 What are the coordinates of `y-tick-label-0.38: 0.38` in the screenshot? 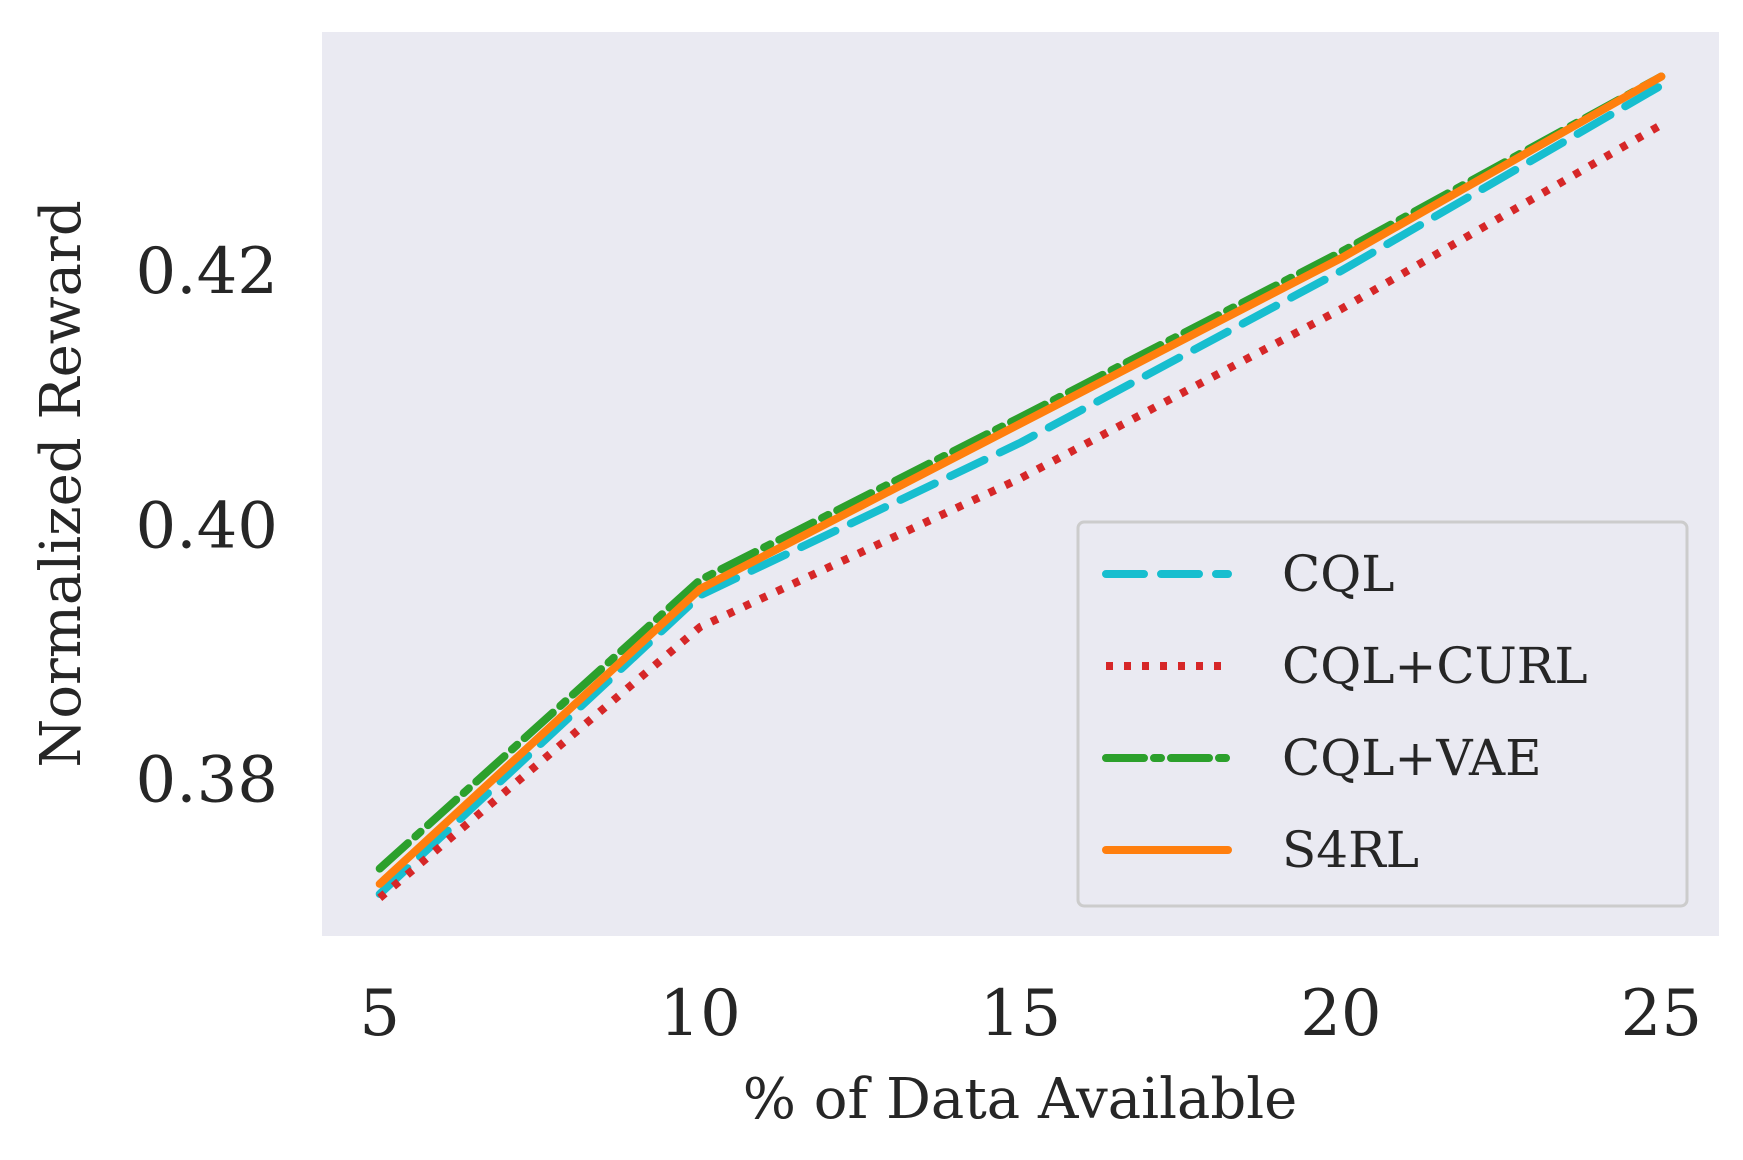 It's located at (207, 781).